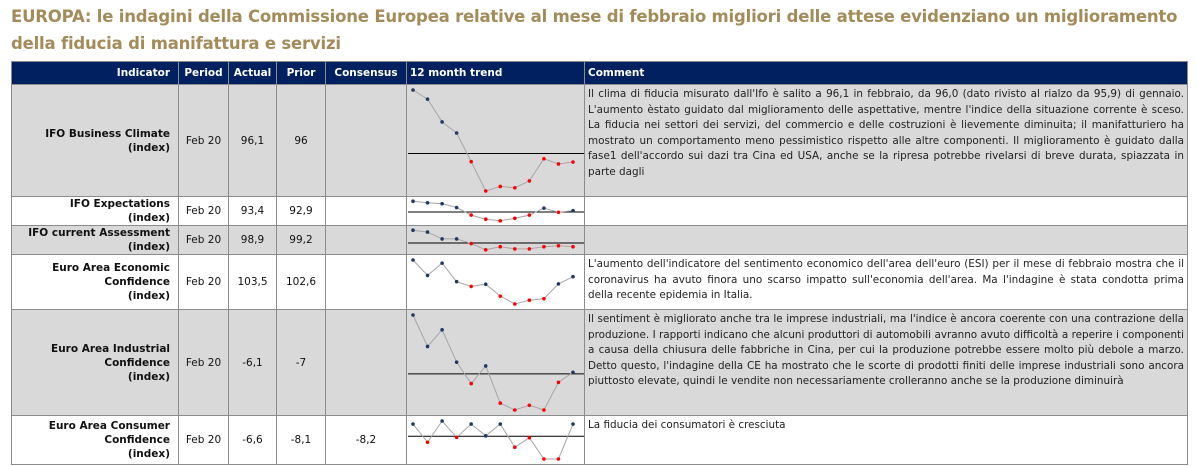  Describe the element at coordinates (95, 73) in the screenshot. I see `header-indicator: Indicator` at that location.